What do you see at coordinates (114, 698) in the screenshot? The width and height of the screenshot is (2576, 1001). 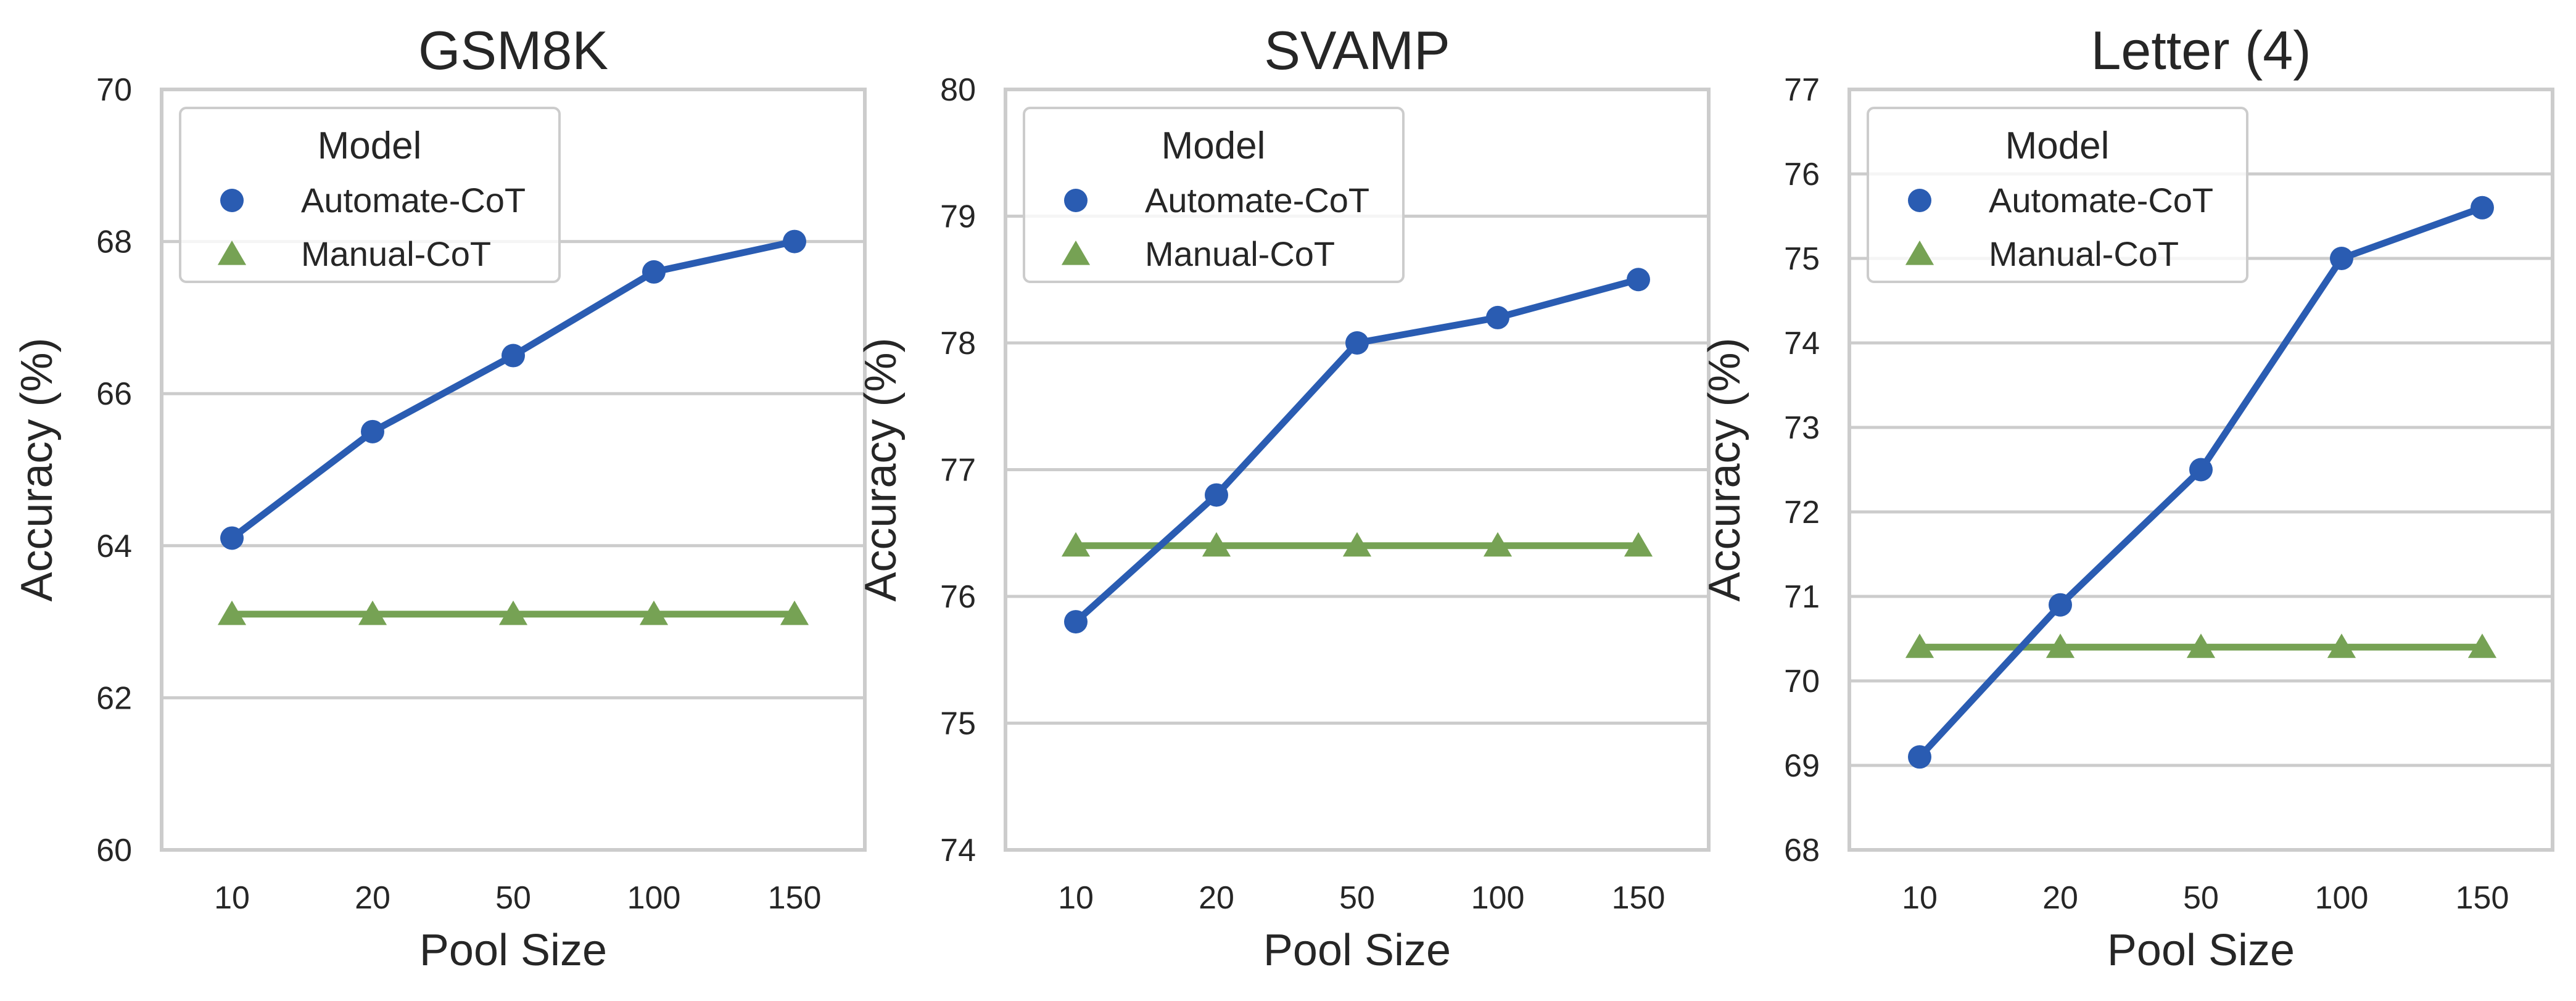 I see `y-tick-label: 62` at bounding box center [114, 698].